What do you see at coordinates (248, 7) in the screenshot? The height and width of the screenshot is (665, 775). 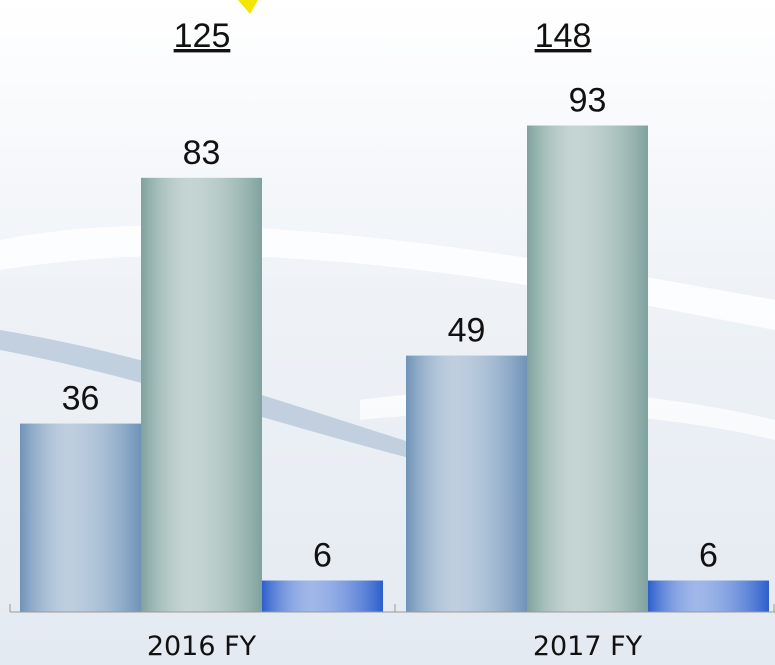 I see `decoration` at bounding box center [248, 7].